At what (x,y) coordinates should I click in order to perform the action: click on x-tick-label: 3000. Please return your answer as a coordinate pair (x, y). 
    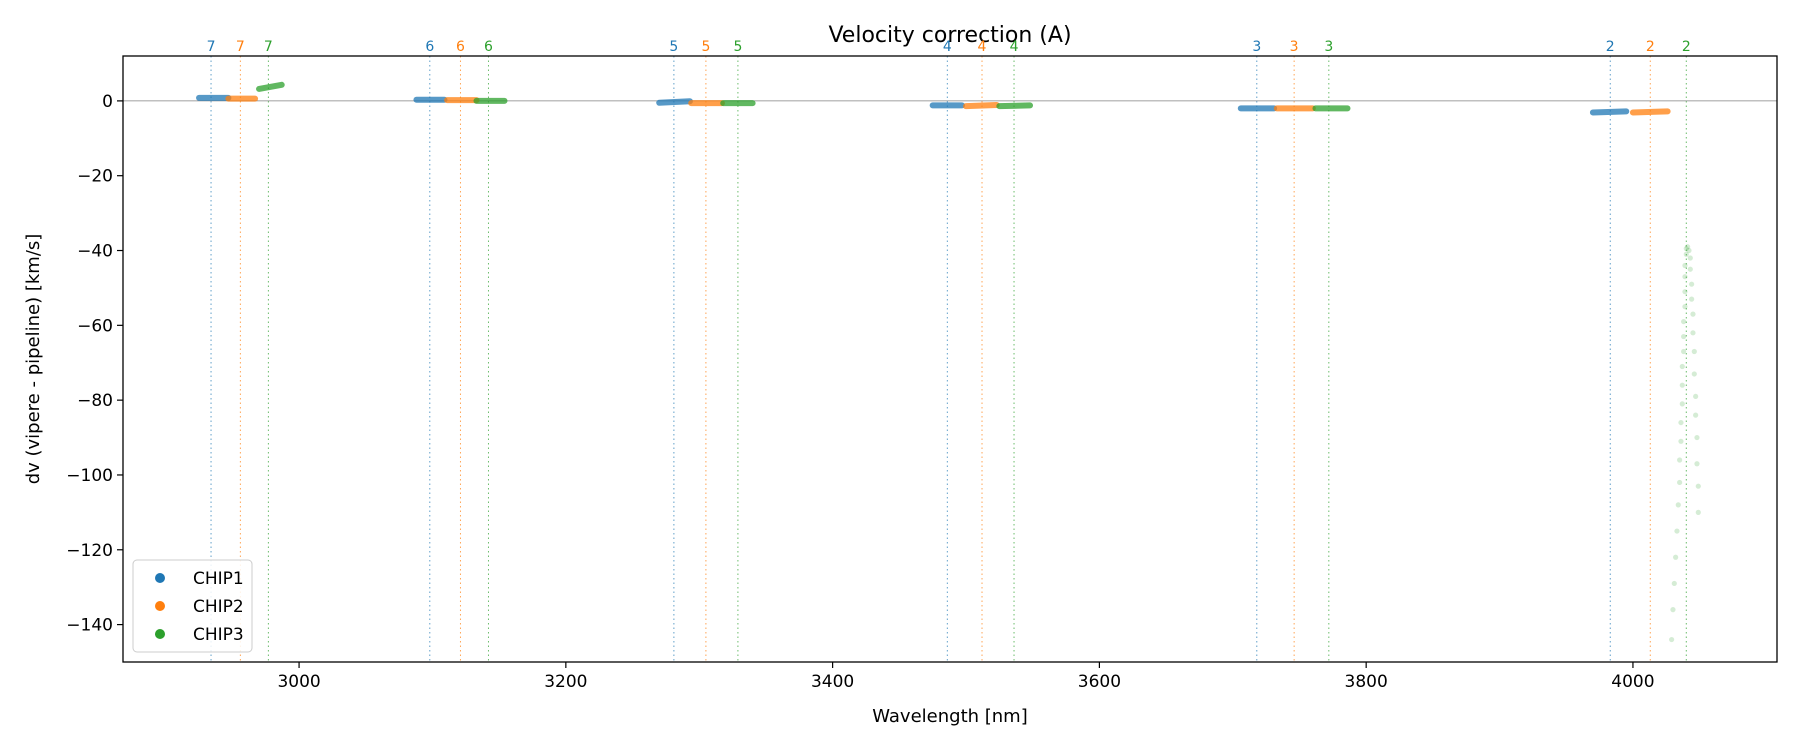
    Looking at the image, I should click on (298, 682).